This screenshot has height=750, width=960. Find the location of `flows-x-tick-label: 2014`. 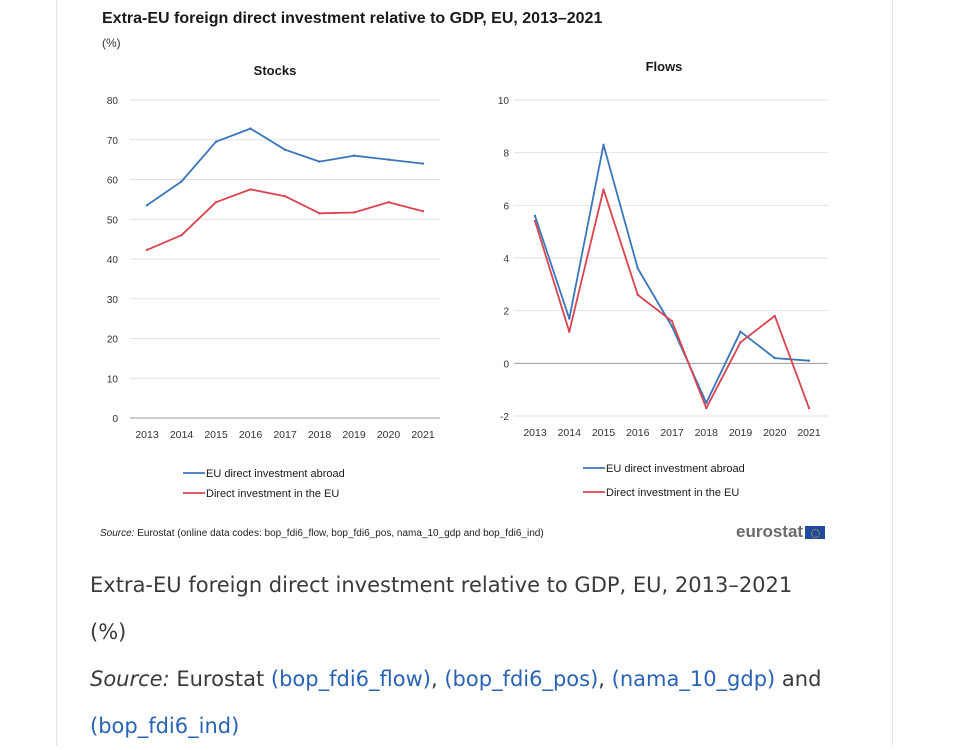

flows-x-tick-label: 2014 is located at coordinates (570, 433).